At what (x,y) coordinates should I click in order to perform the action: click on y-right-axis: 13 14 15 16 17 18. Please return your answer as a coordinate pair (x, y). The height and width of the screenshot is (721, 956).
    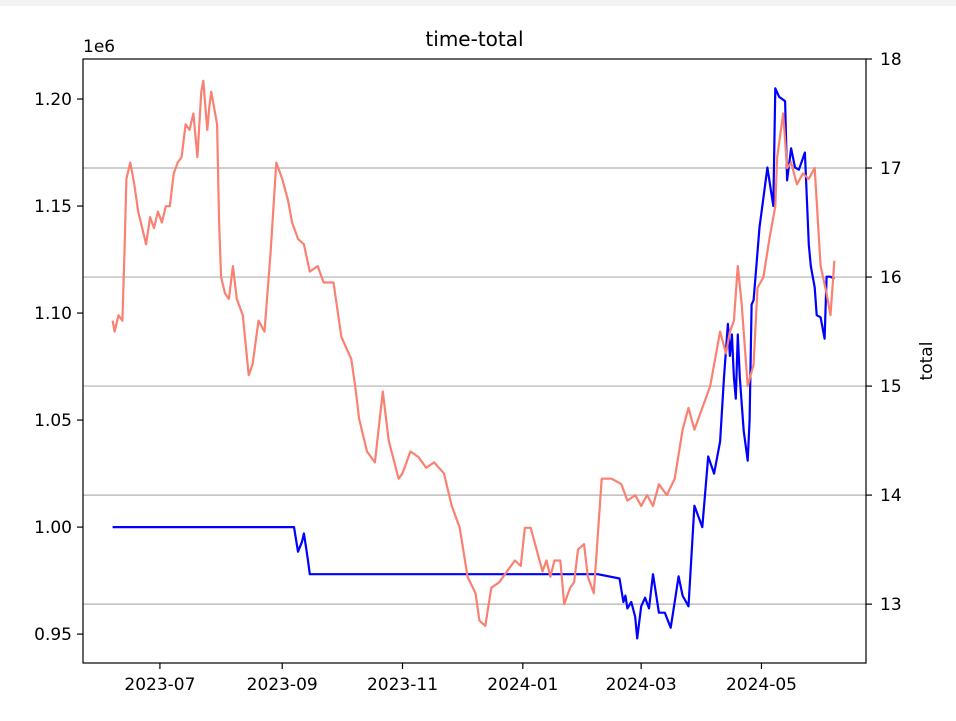
    Looking at the image, I should click on (884, 332).